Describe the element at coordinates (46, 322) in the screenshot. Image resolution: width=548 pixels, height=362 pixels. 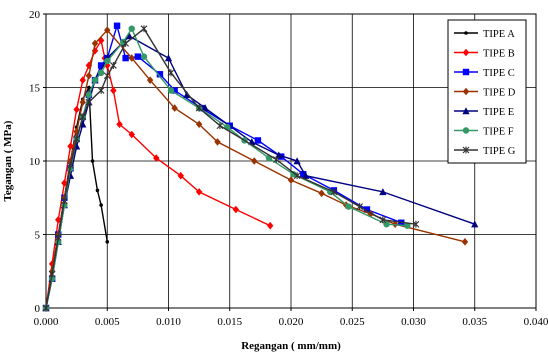
I see `x-tick-label: 0.000` at that location.